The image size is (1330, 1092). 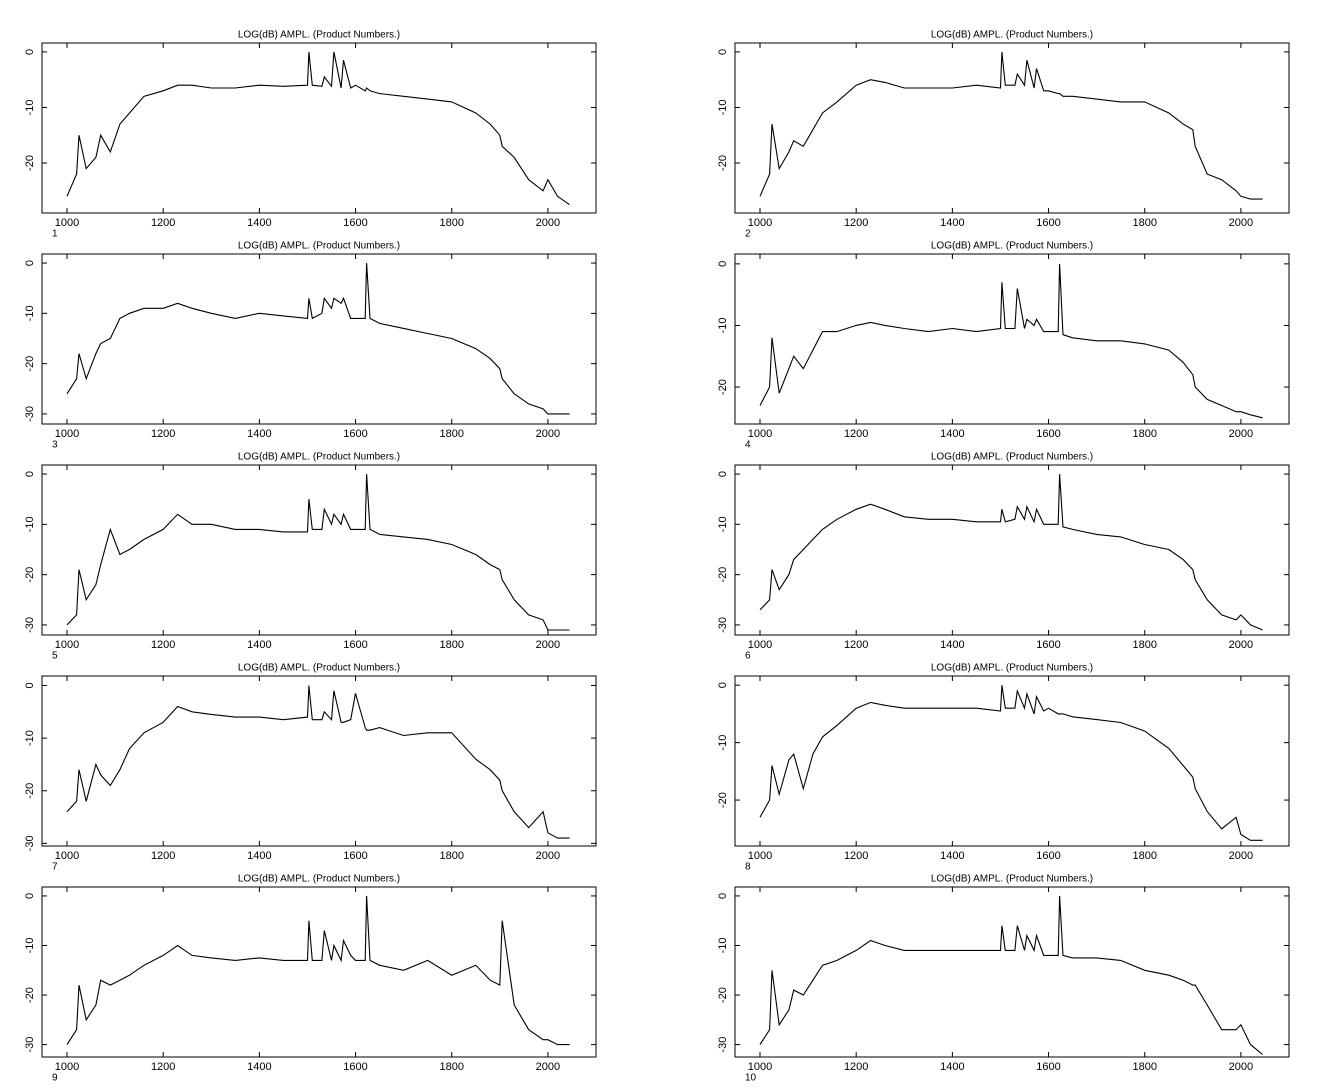 I want to click on panel-label: 5, so click(x=55, y=656).